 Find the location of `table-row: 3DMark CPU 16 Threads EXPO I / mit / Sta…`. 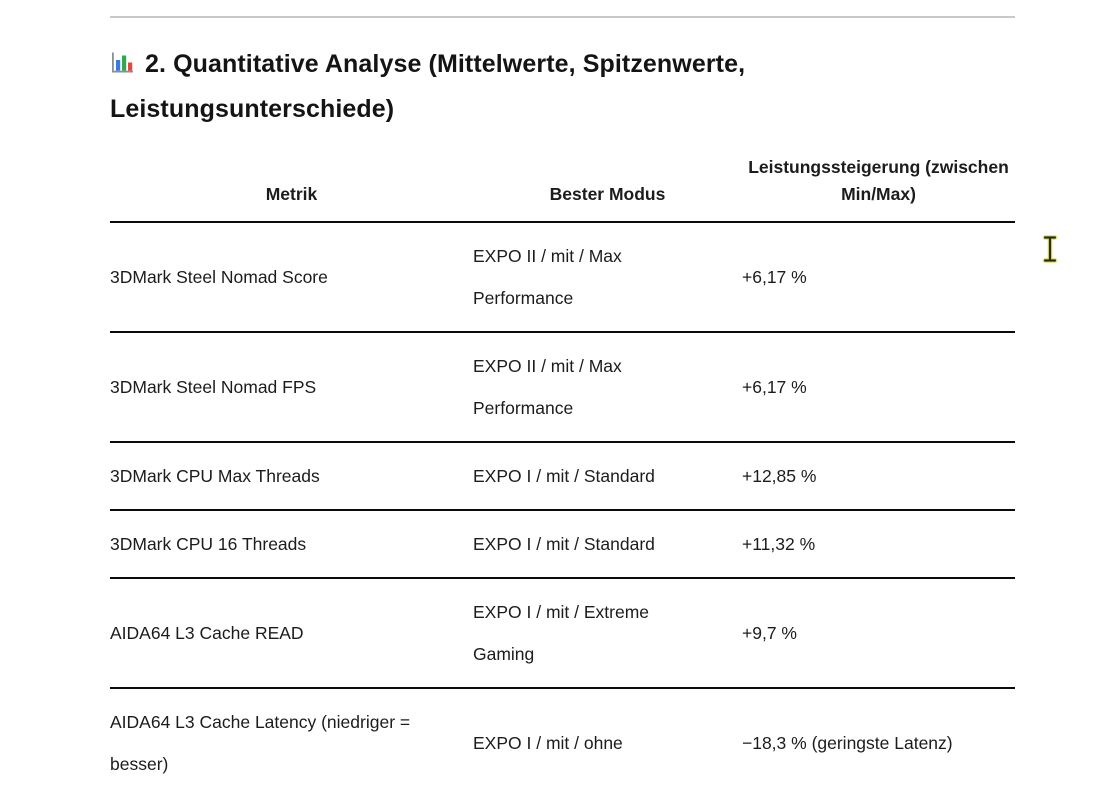

table-row: 3DMark CPU 16 Threads EXPO I / mit / Sta… is located at coordinates (562, 544).